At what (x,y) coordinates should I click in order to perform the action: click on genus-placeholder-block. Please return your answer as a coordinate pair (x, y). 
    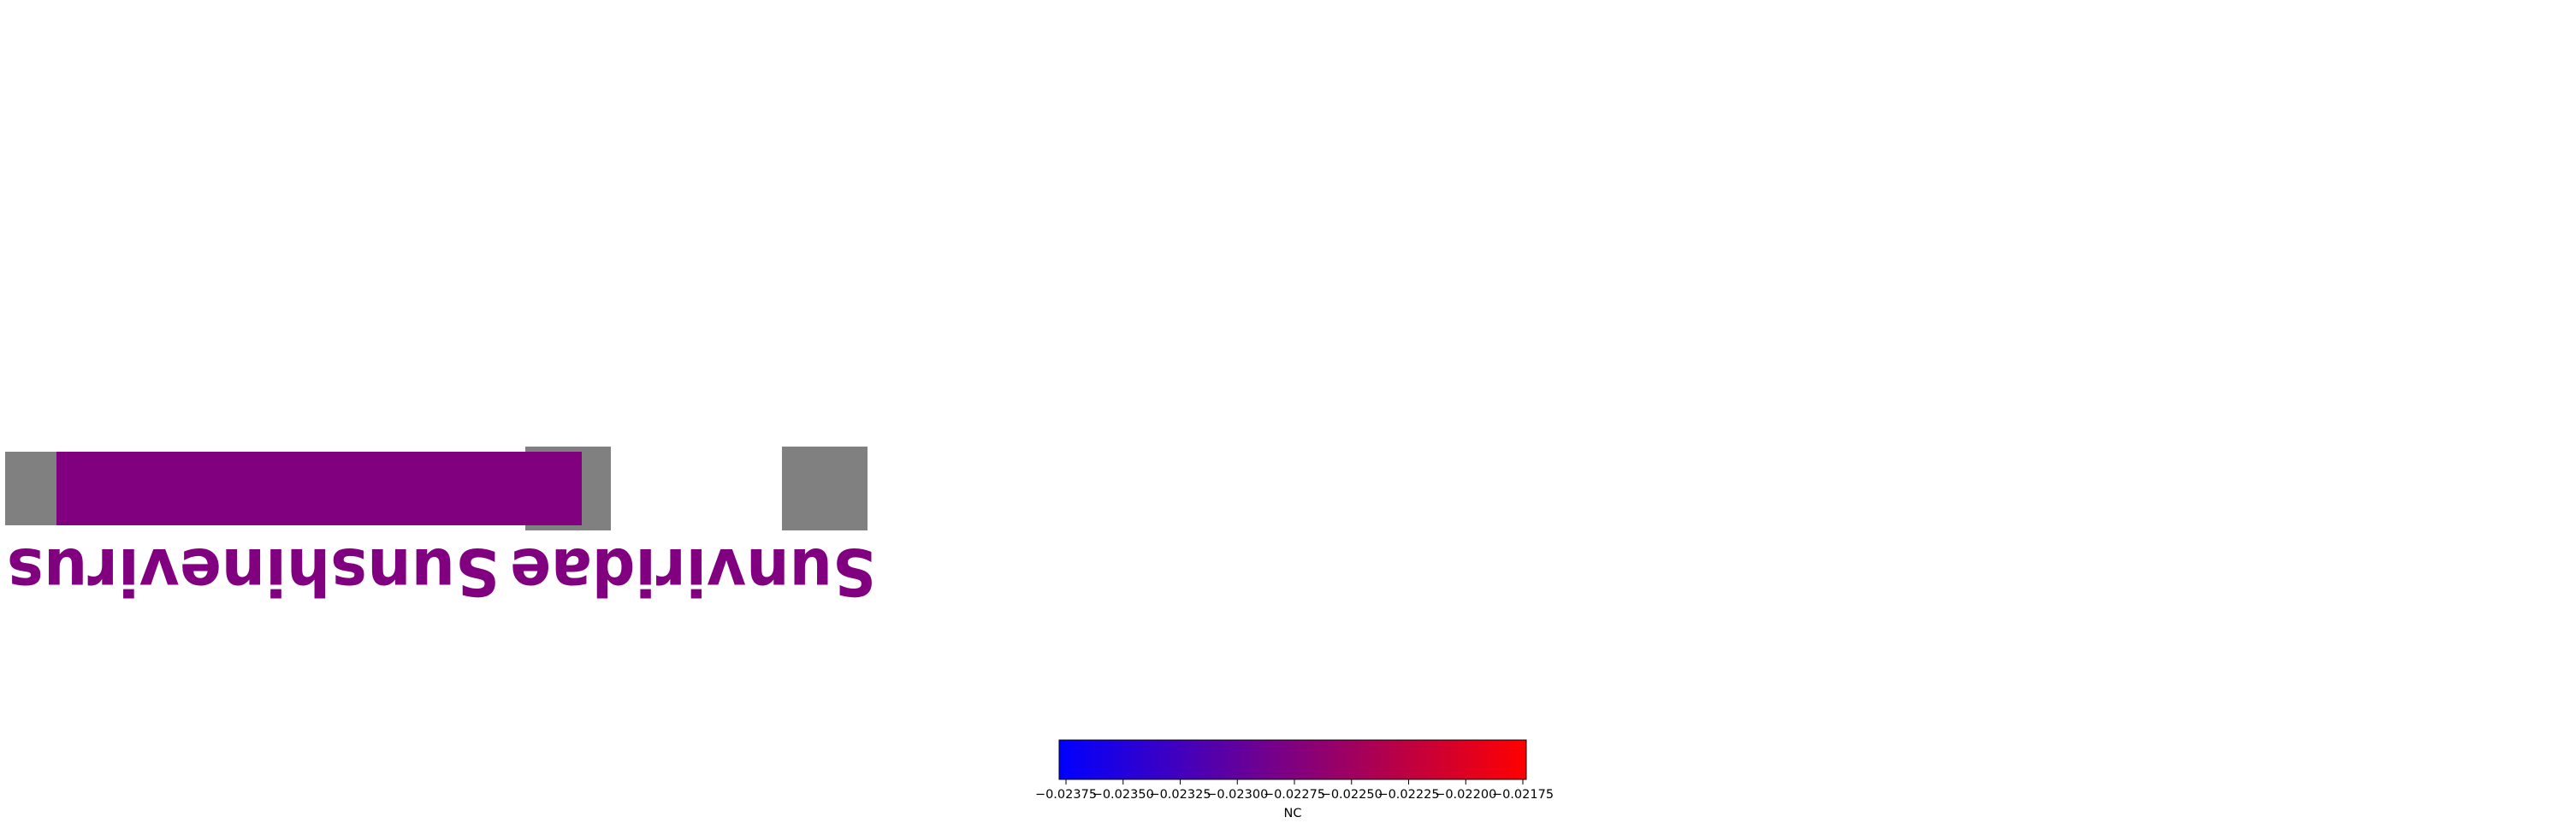
    Looking at the image, I should click on (32, 488).